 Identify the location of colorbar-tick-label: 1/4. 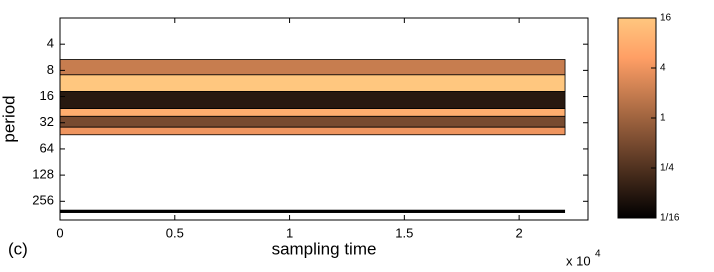
(667, 168).